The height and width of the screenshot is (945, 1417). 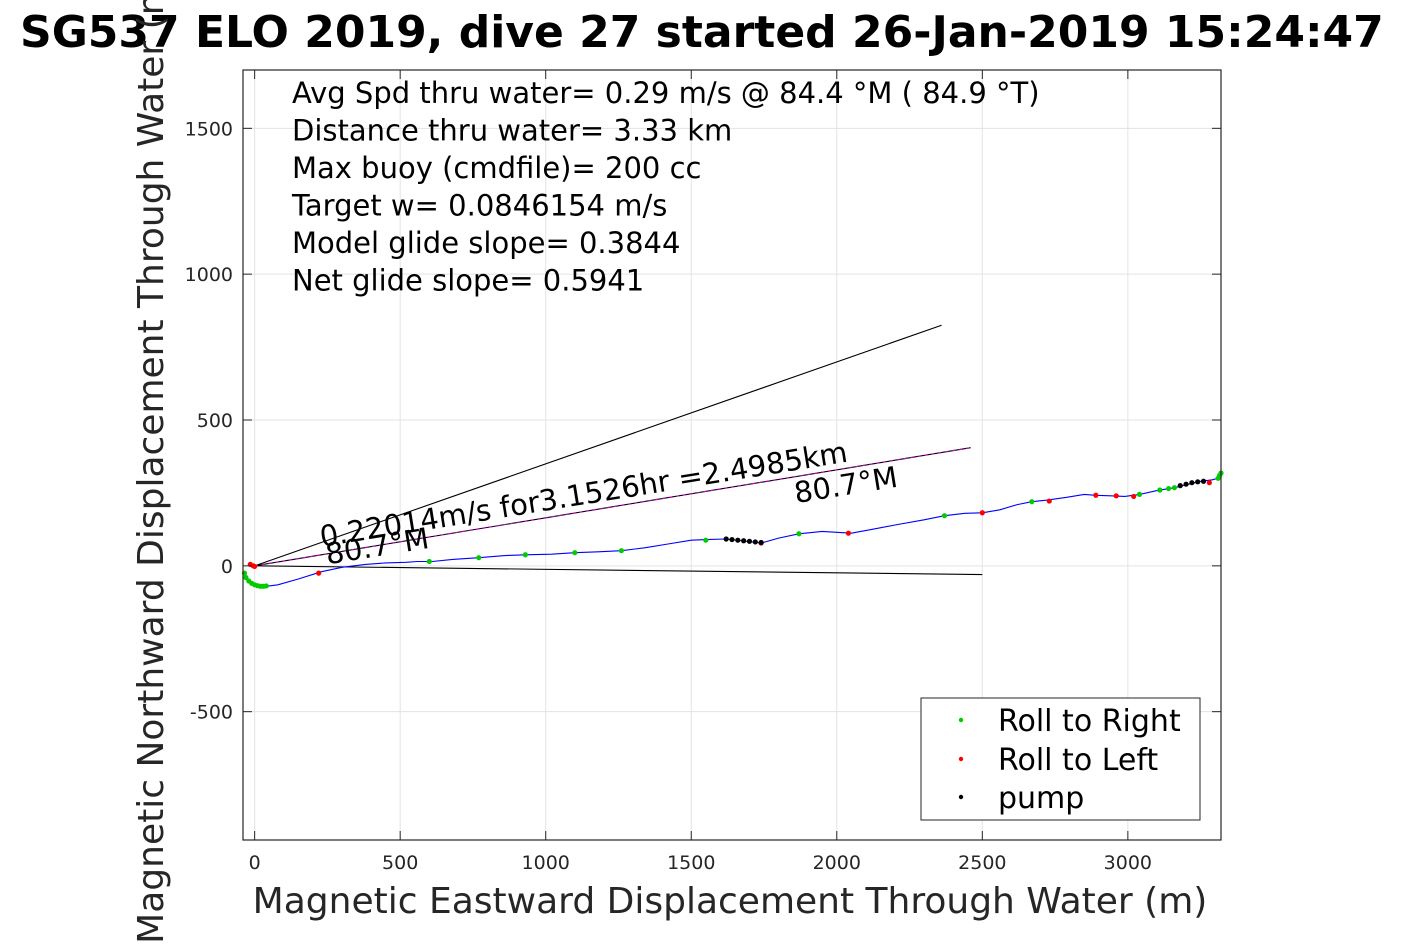 What do you see at coordinates (1041, 798) in the screenshot?
I see `legend-label-pump: pump` at bounding box center [1041, 798].